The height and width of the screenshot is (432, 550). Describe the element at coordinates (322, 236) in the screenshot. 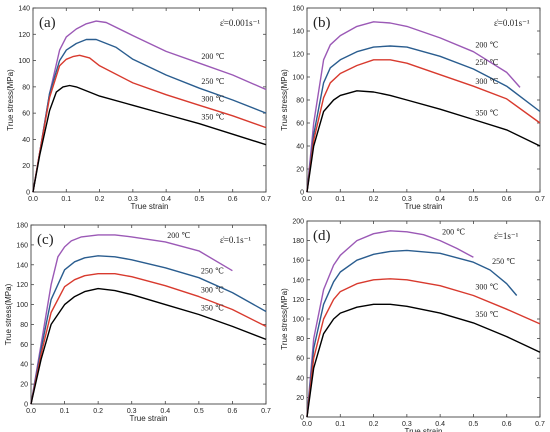

I see `panel-label: (d)` at that location.